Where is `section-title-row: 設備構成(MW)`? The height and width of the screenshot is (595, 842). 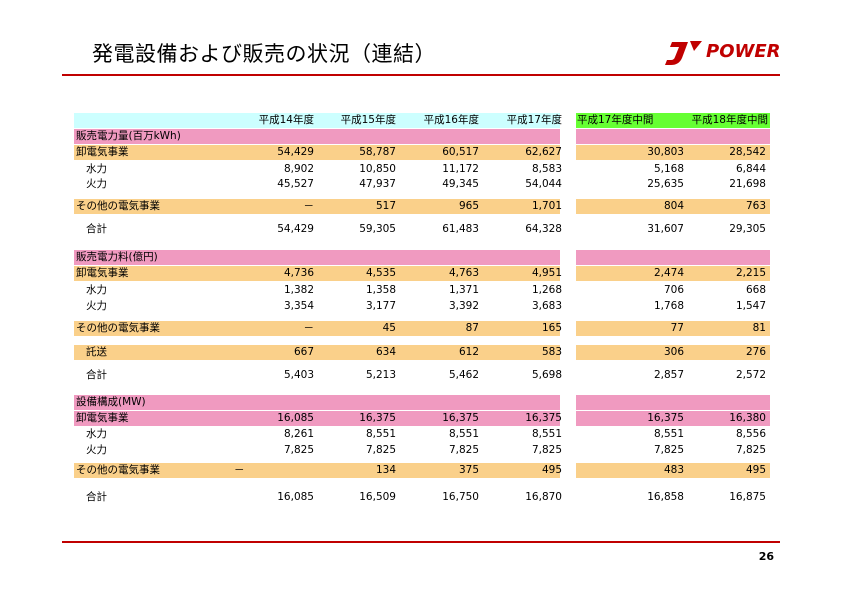 section-title-row: 設備構成(MW) is located at coordinates (422, 402).